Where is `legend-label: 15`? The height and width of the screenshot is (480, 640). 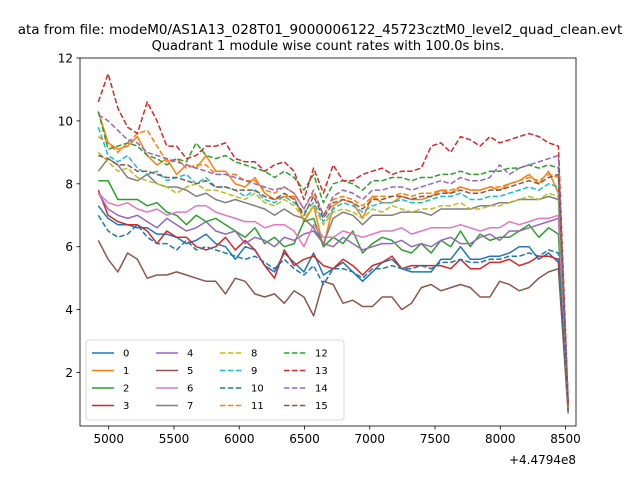
legend-label: 15 is located at coordinates (321, 406).